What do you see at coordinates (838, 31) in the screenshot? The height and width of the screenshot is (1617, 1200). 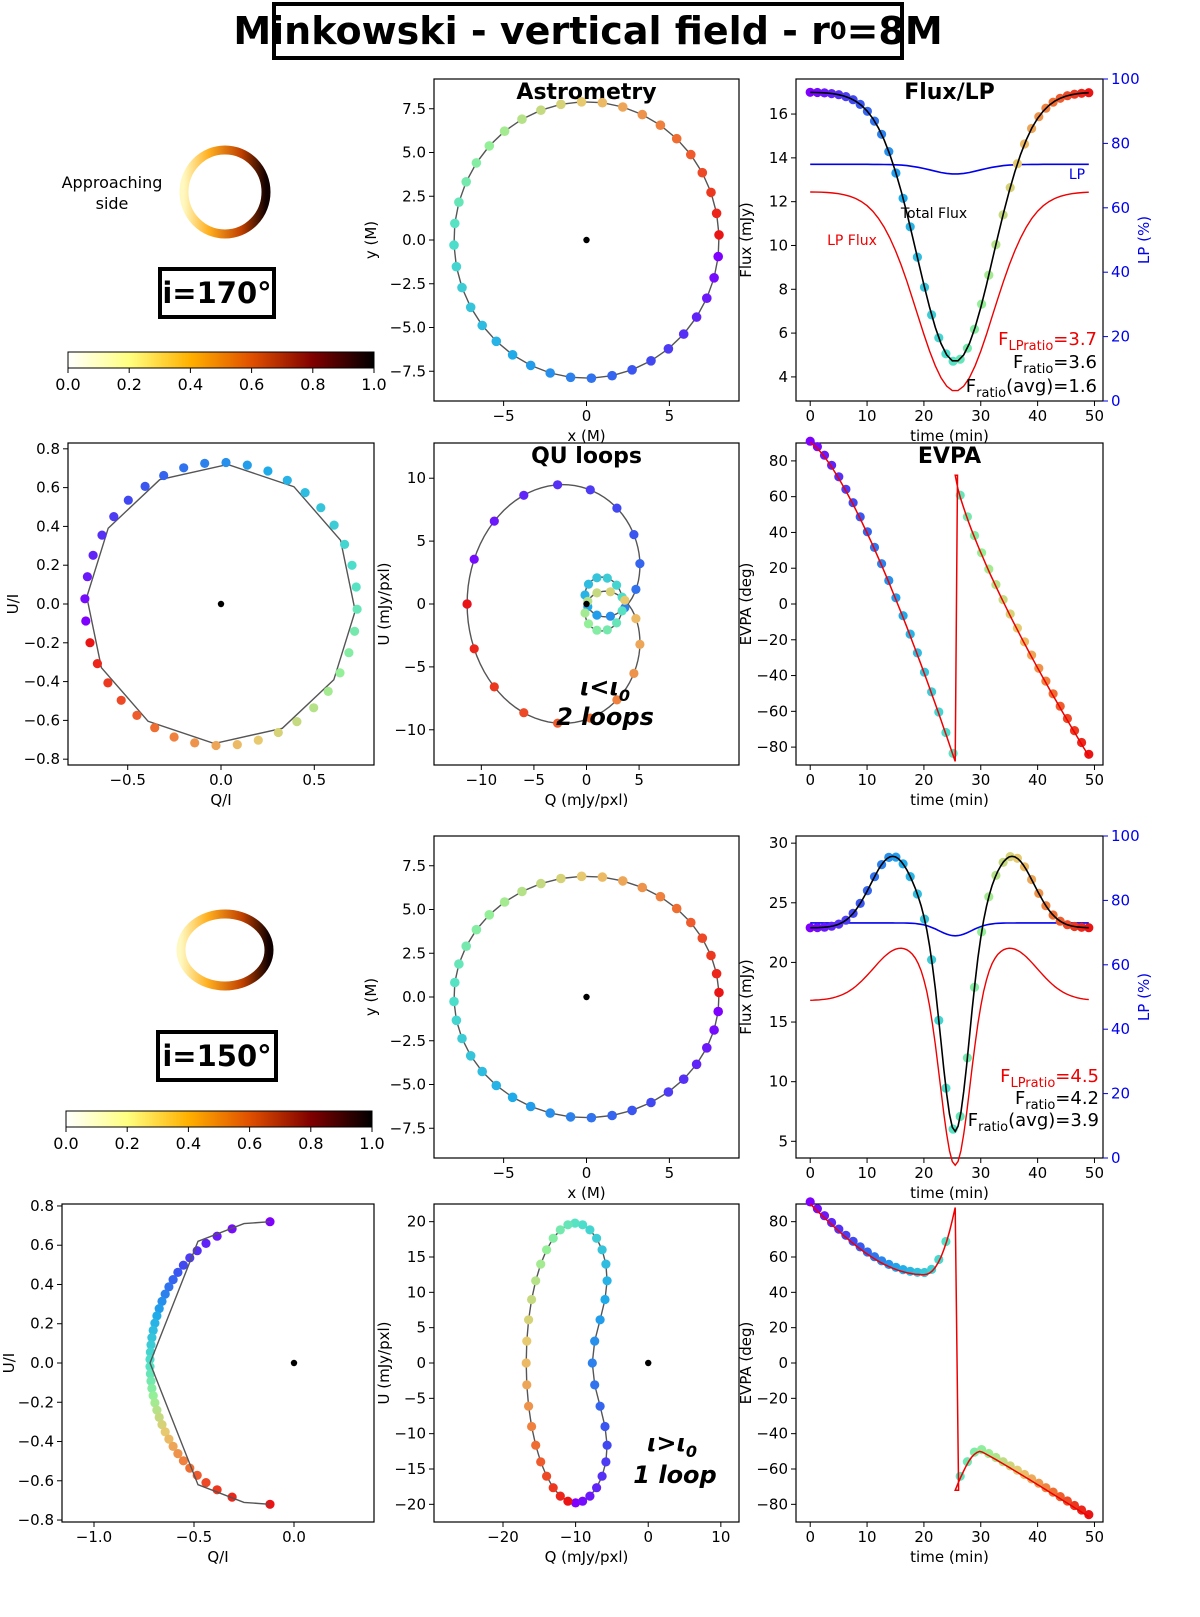 I see `title-subscript: 0` at bounding box center [838, 31].